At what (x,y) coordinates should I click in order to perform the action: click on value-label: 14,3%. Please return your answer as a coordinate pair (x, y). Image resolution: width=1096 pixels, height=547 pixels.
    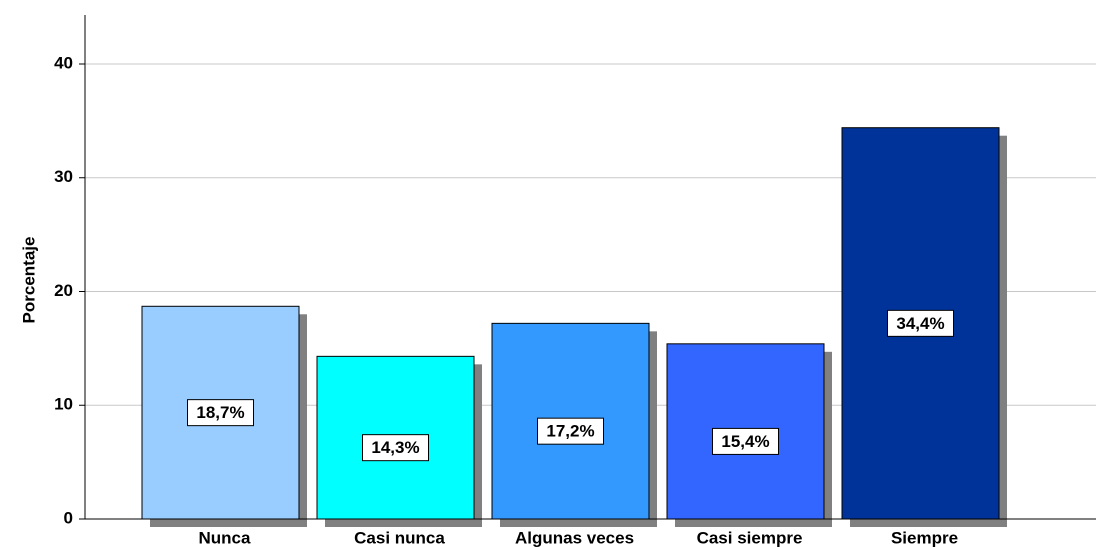
    Looking at the image, I should click on (395, 447).